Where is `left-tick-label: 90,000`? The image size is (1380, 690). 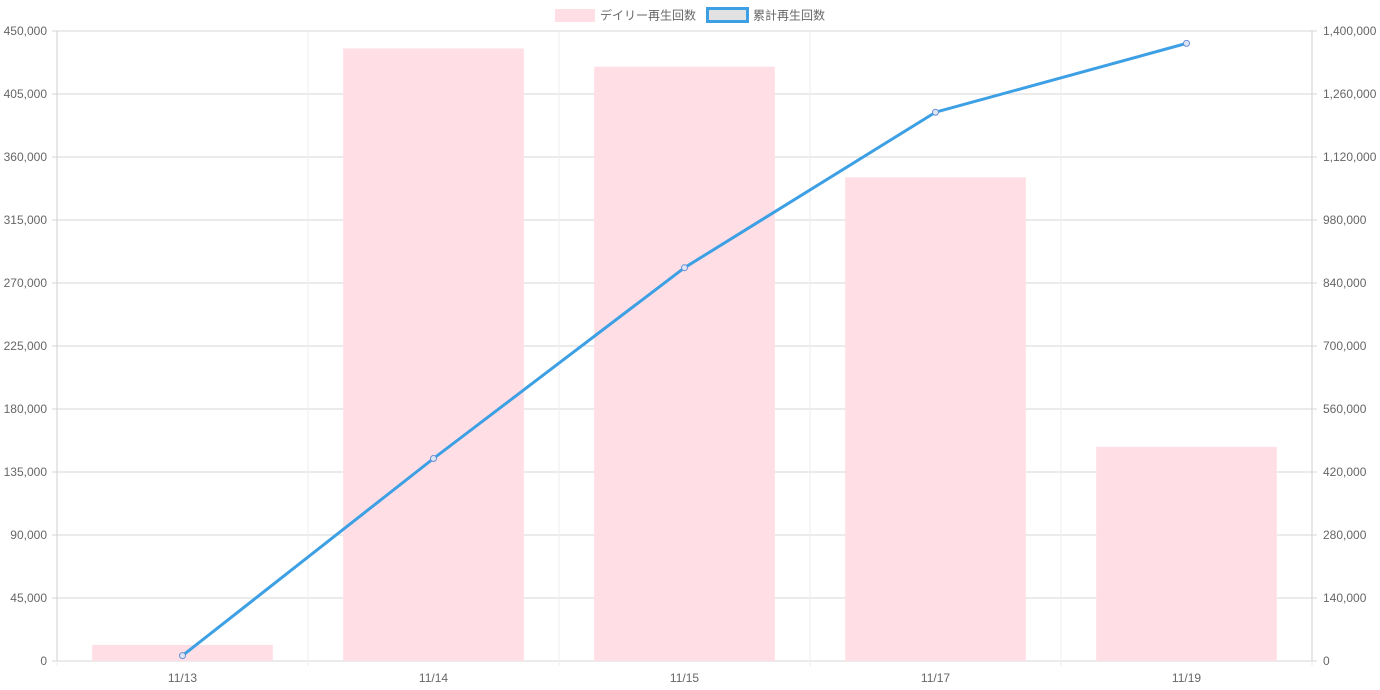
left-tick-label: 90,000 is located at coordinates (28, 535).